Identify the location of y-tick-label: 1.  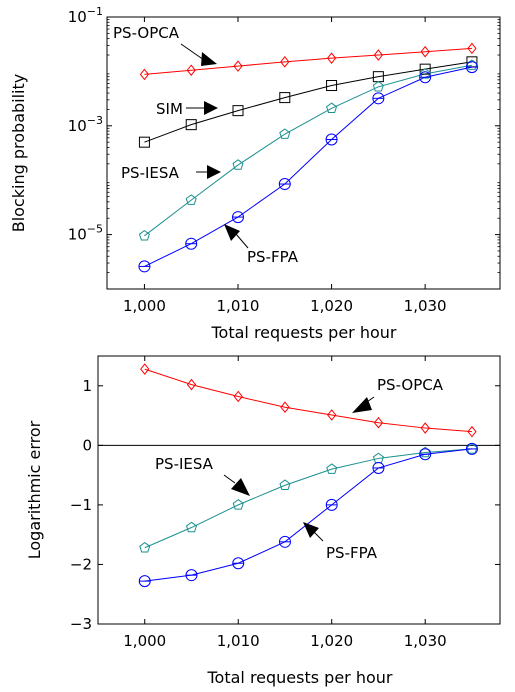
(87, 386).